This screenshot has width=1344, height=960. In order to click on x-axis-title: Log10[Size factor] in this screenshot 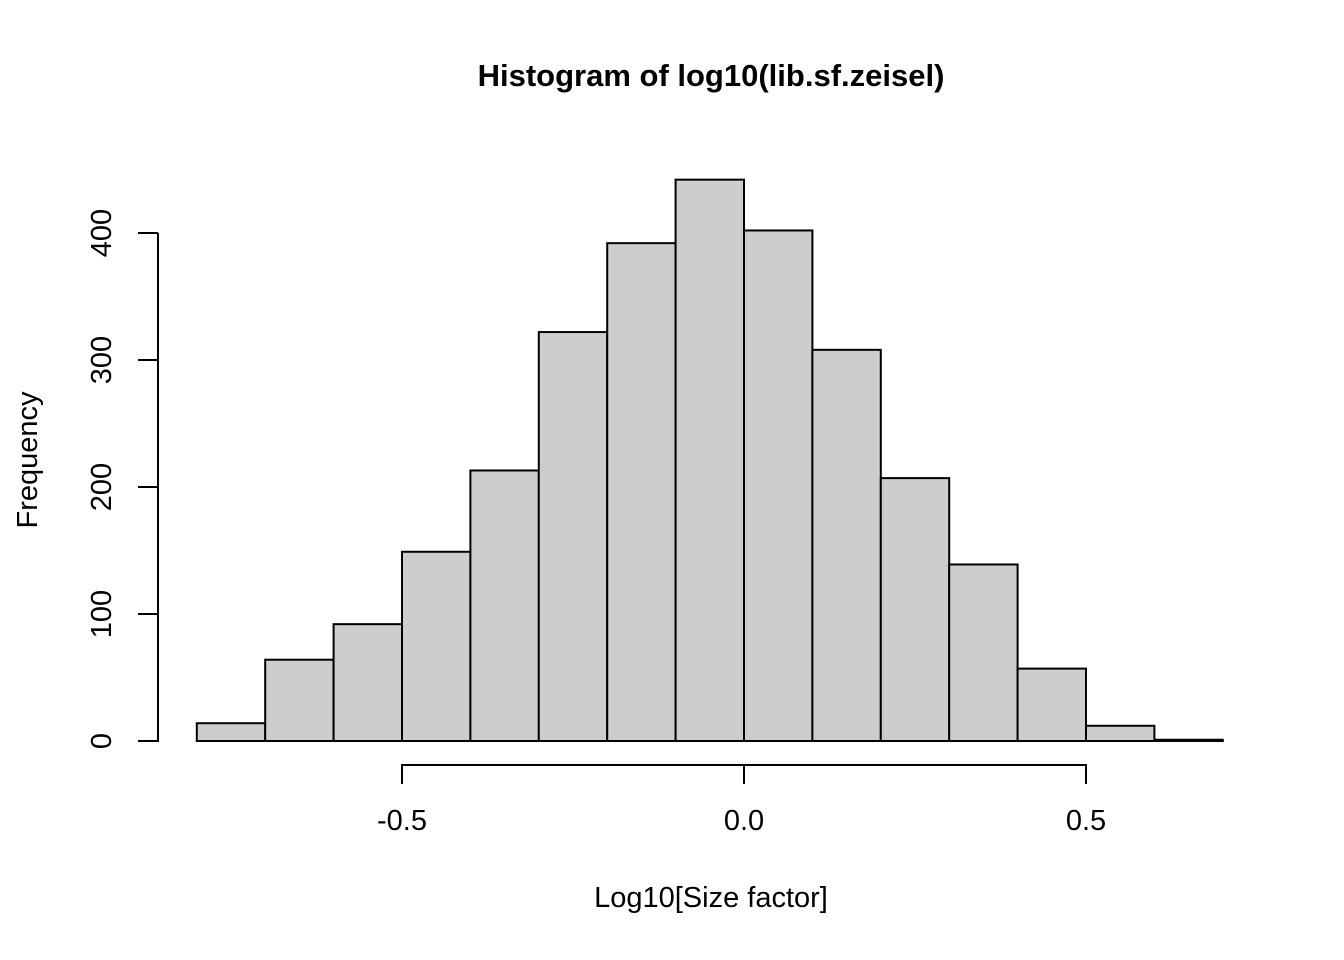, I will do `click(711, 898)`.